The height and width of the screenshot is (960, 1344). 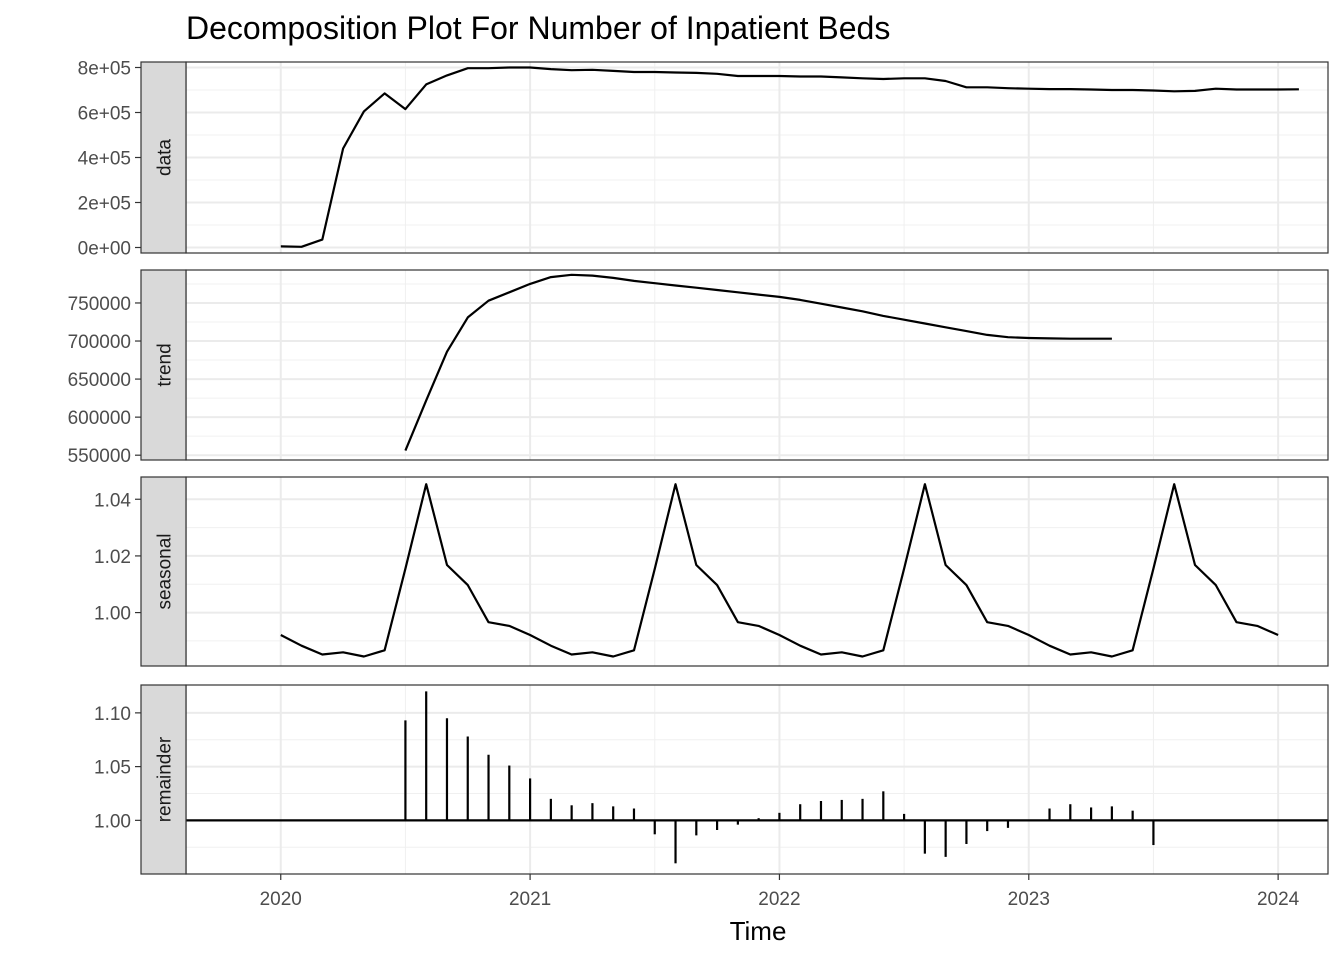 I want to click on y-tick-label: 2e+05, so click(x=104, y=204).